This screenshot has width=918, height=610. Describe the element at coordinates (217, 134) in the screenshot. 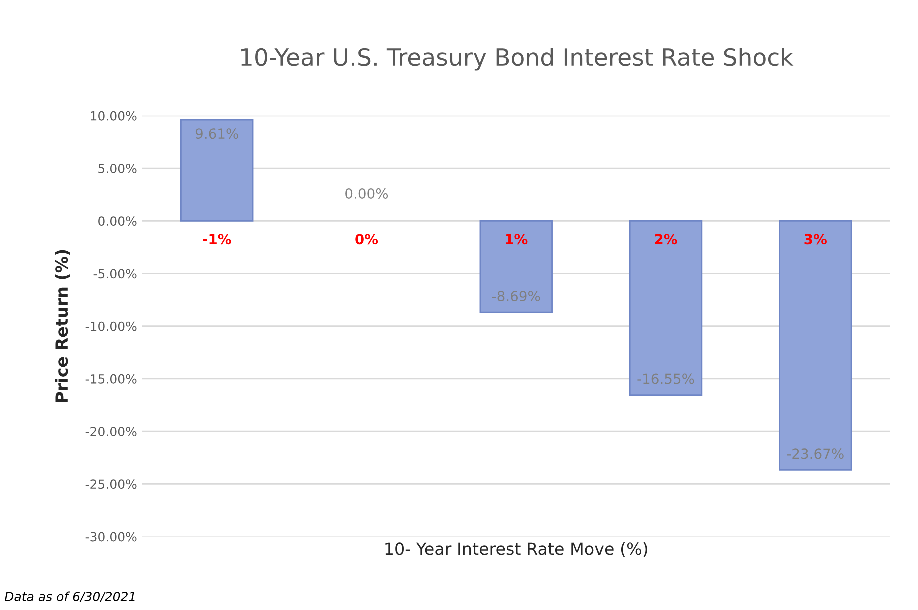

I see `data-label: 9.61%` at that location.